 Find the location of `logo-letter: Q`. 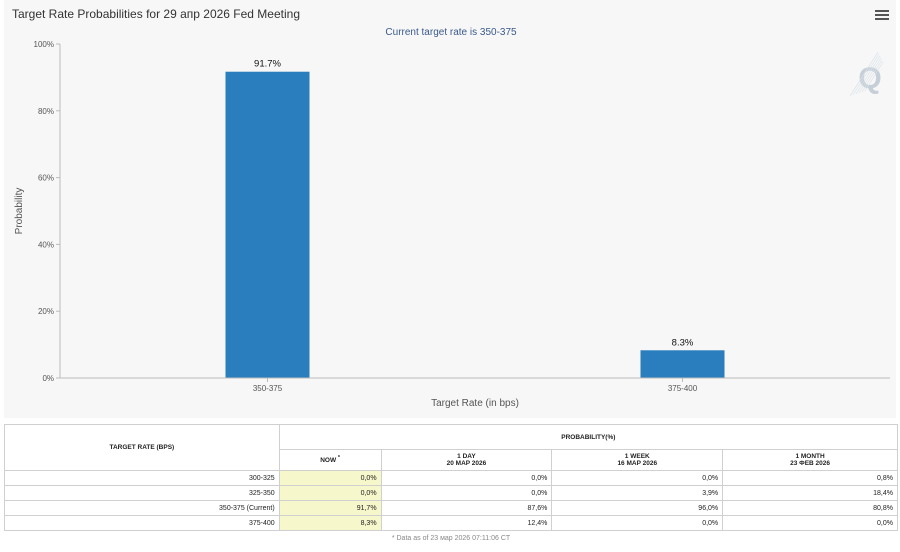

logo-letter: Q is located at coordinates (869, 78).